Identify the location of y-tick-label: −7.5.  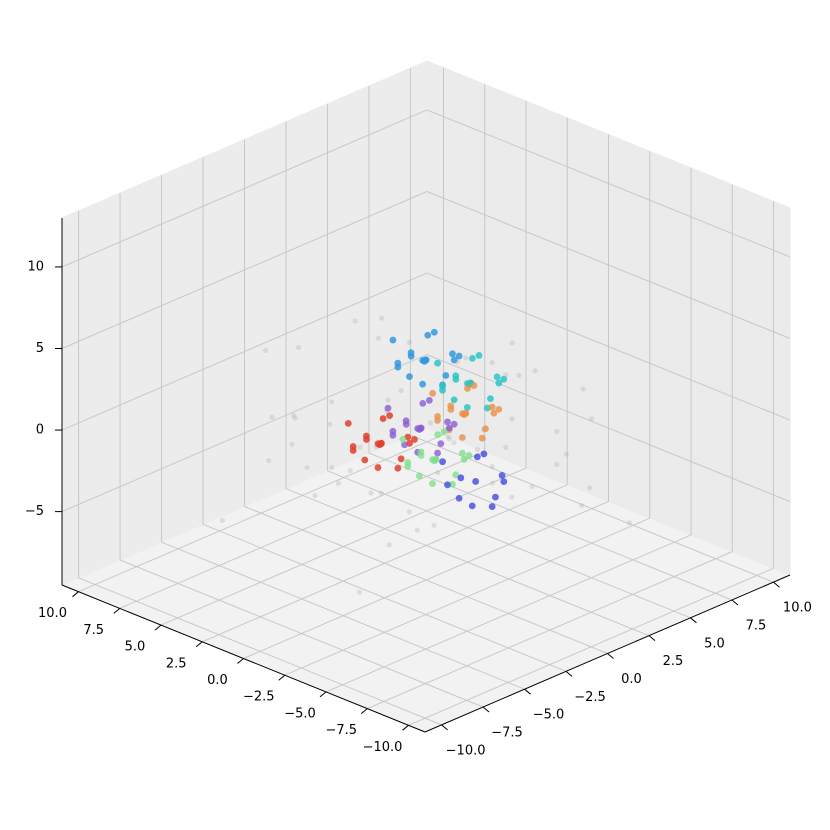
(507, 733).